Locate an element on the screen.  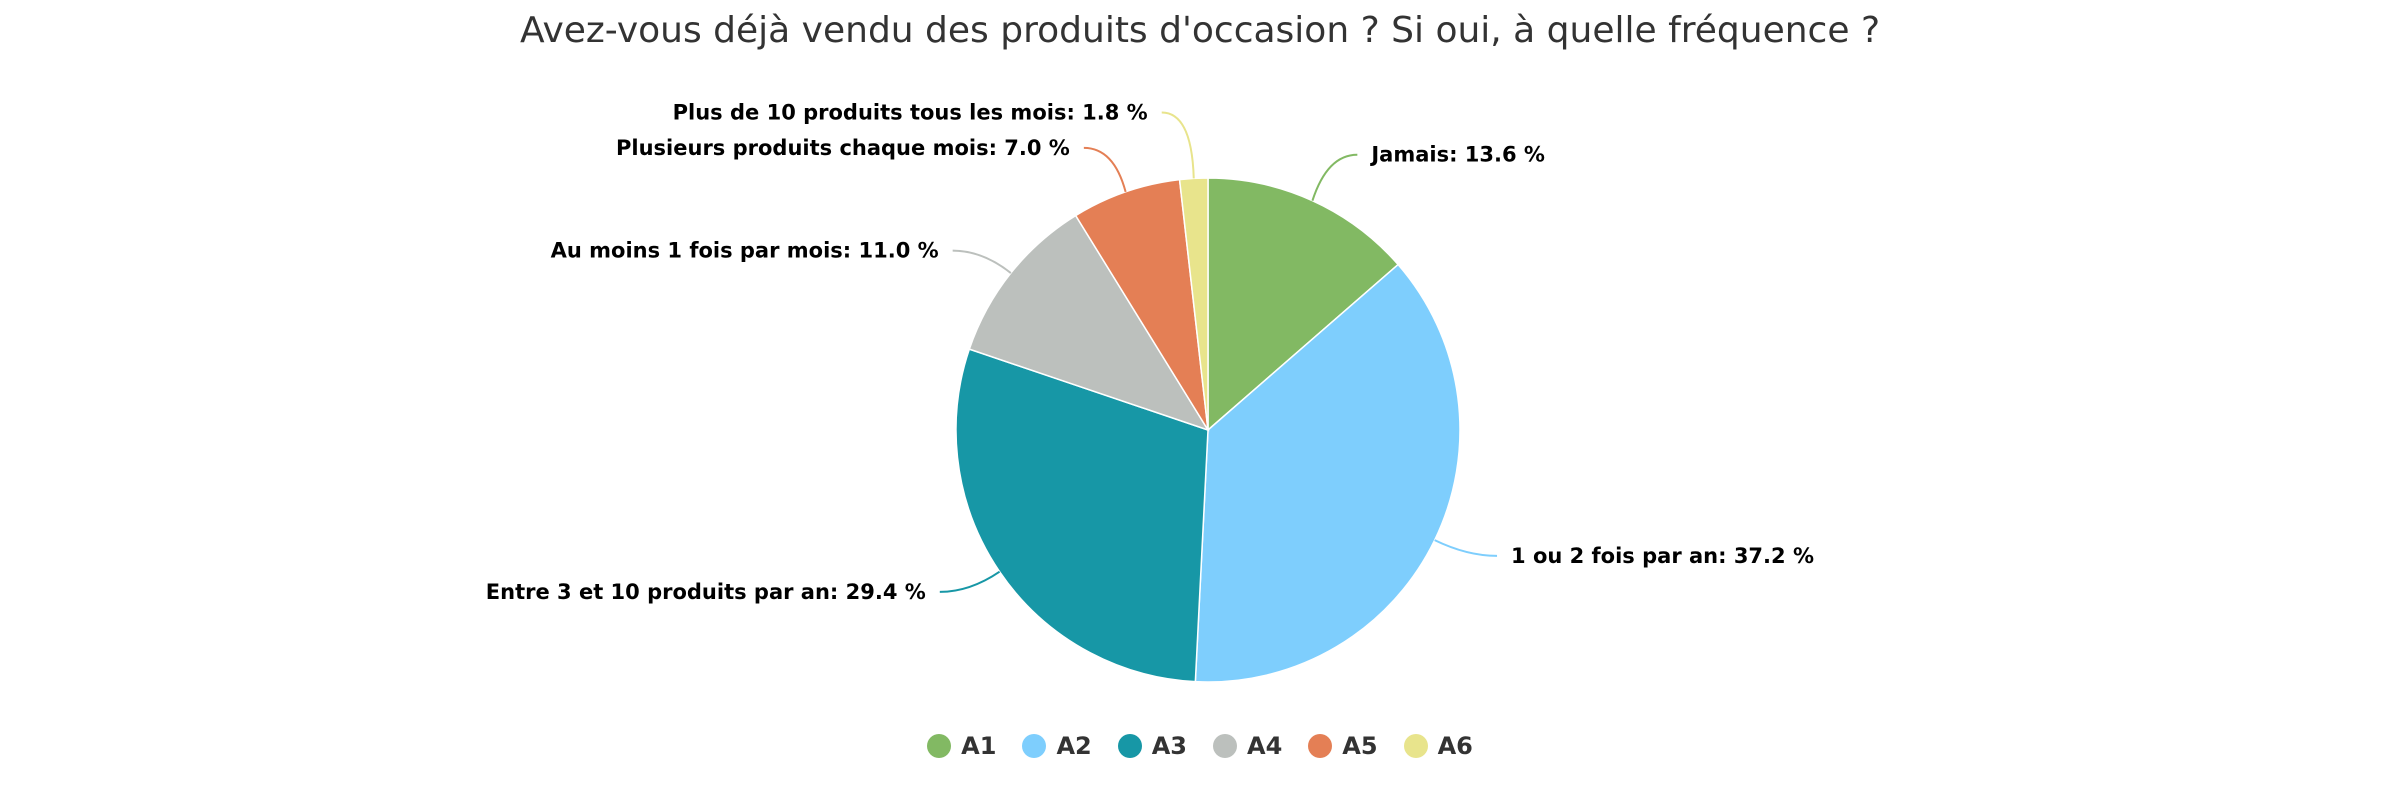
legend-item-a6: A6 is located at coordinates (1438, 746).